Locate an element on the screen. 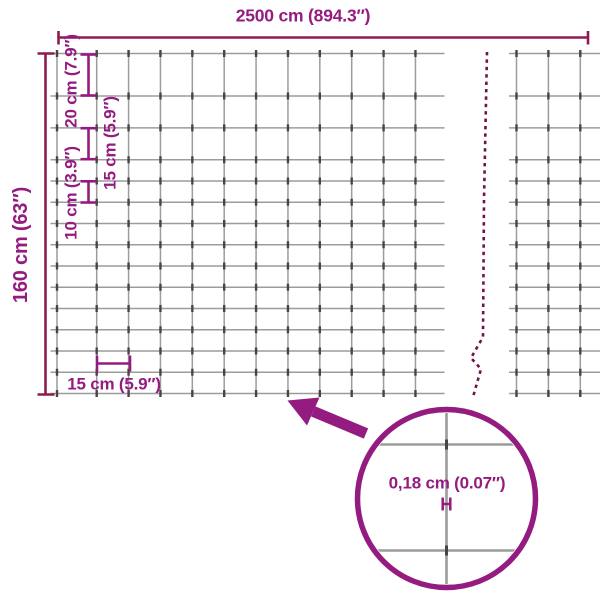  bracket-10cm is located at coordinates (88, 192).